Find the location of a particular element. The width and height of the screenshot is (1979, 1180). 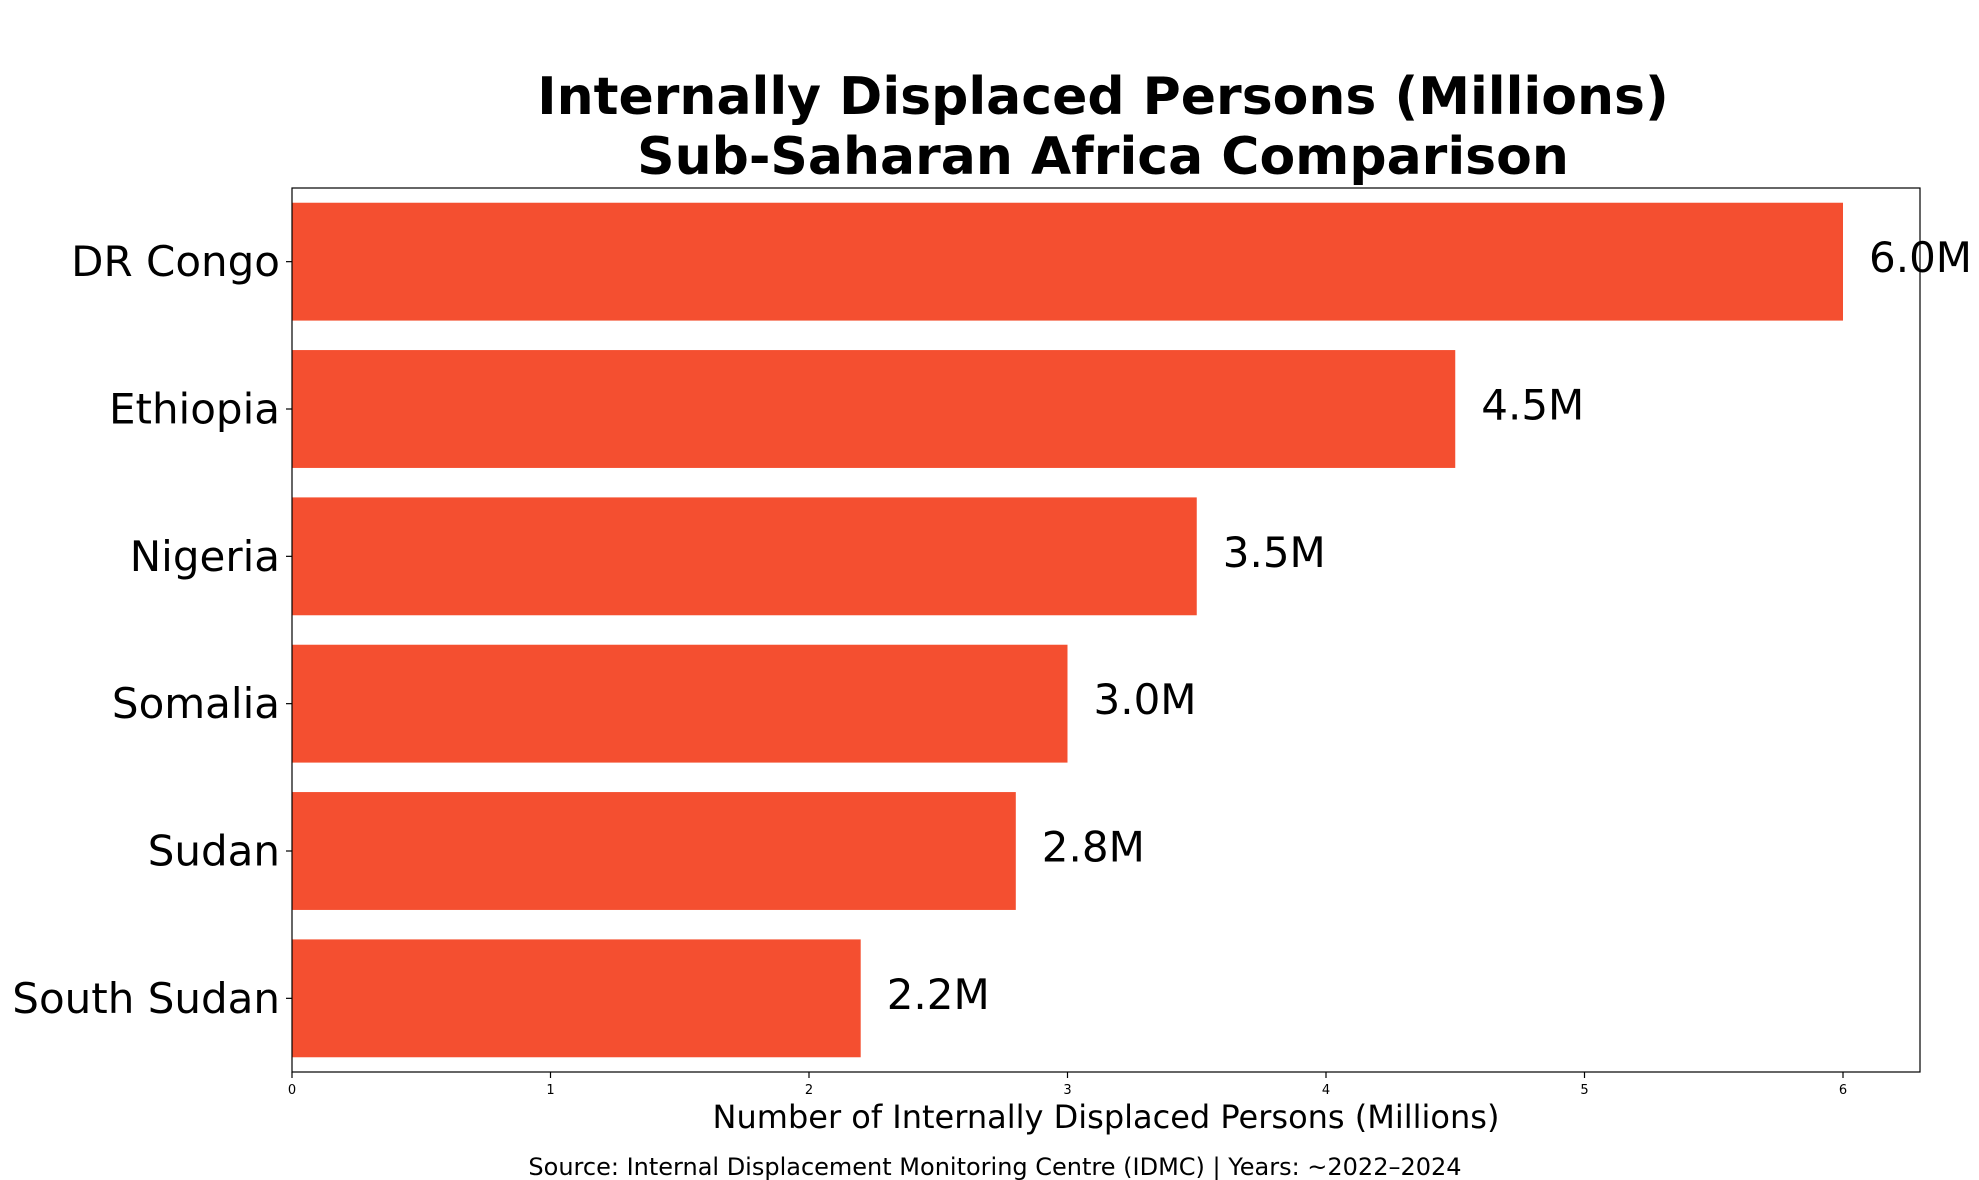

bar-south-sudan is located at coordinates (576, 998).